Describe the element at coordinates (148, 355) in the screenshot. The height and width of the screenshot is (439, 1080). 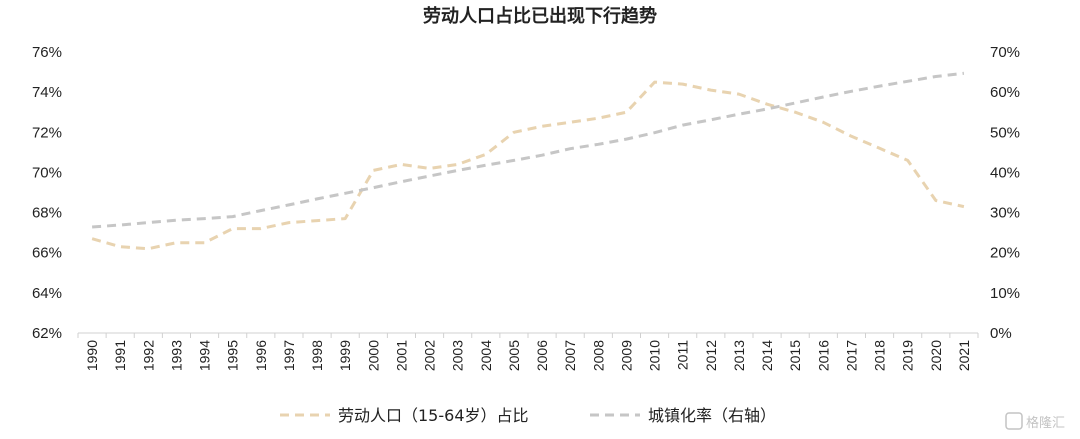
I see `x-axis-tick-label: 1992` at that location.